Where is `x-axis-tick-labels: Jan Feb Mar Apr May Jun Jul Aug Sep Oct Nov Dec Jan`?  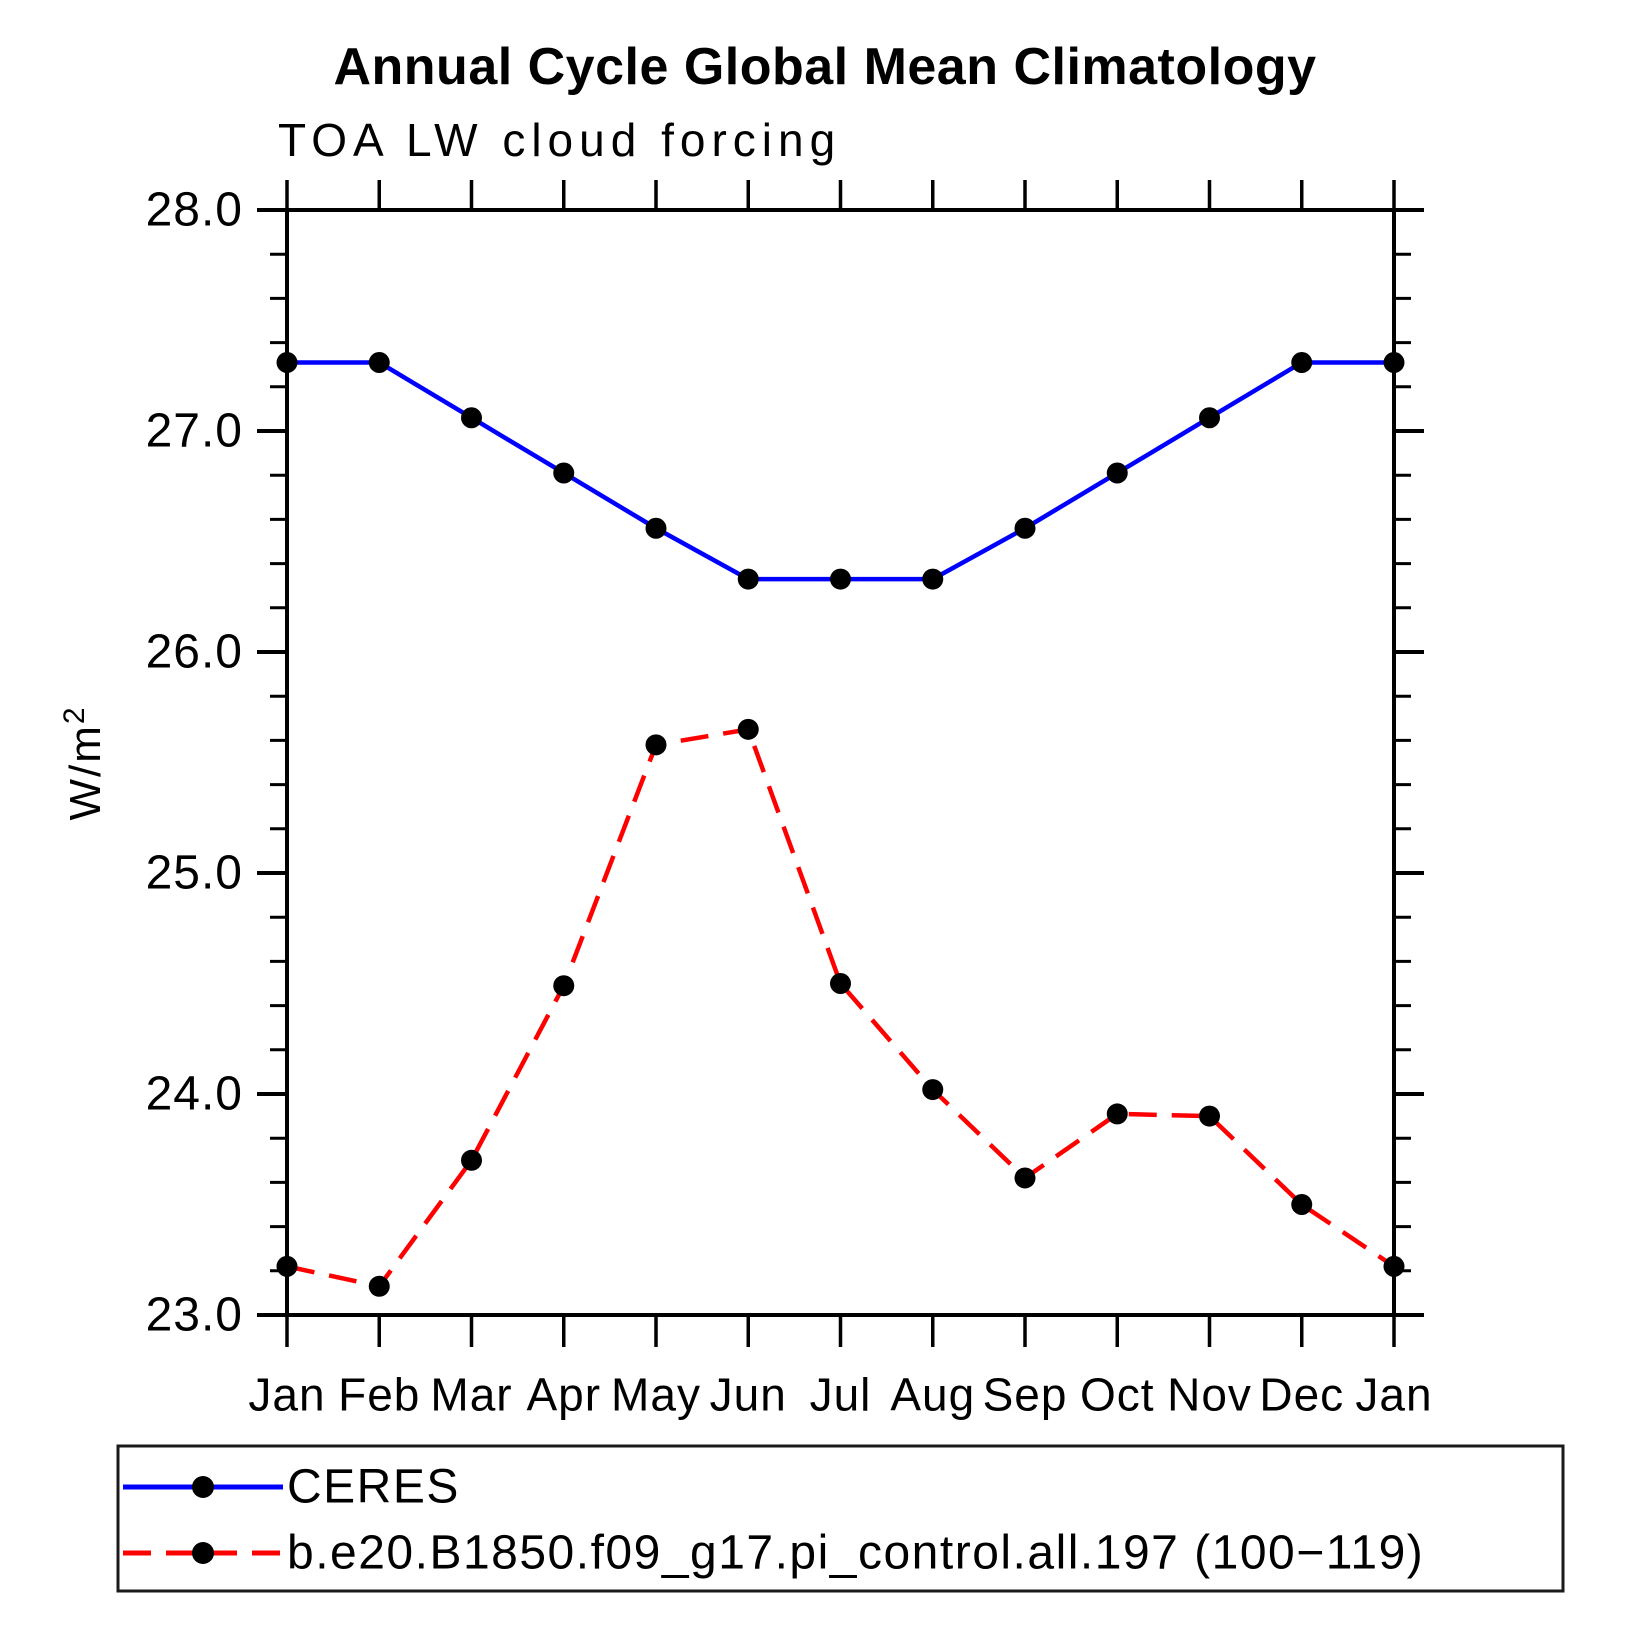
x-axis-tick-labels: Jan Feb Mar Apr May Jun Jul Aug Sep Oct Nov Dec Jan is located at coordinates (840, 1395).